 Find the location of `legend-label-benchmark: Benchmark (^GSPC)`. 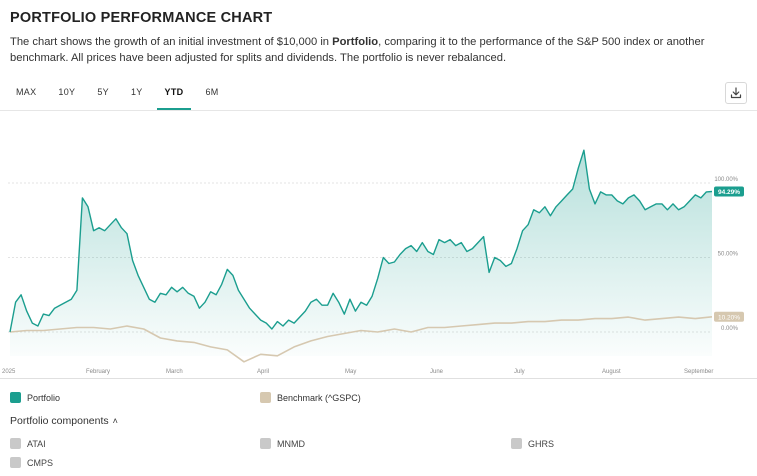

legend-label-benchmark: Benchmark (^GSPC) is located at coordinates (319, 397).